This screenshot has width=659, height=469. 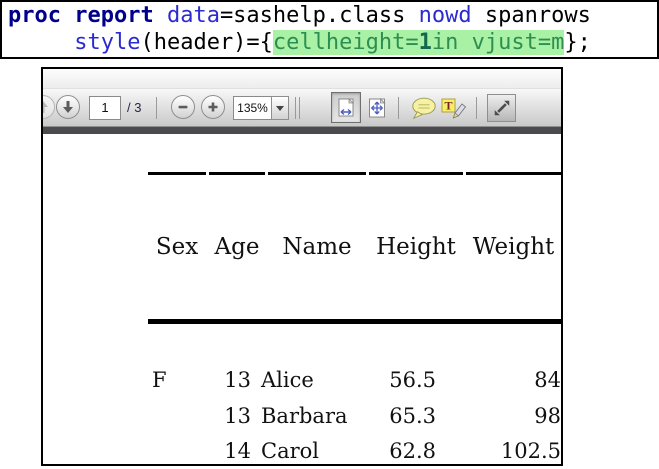 What do you see at coordinates (134, 107) in the screenshot?
I see `page-total-label: / 3` at bounding box center [134, 107].